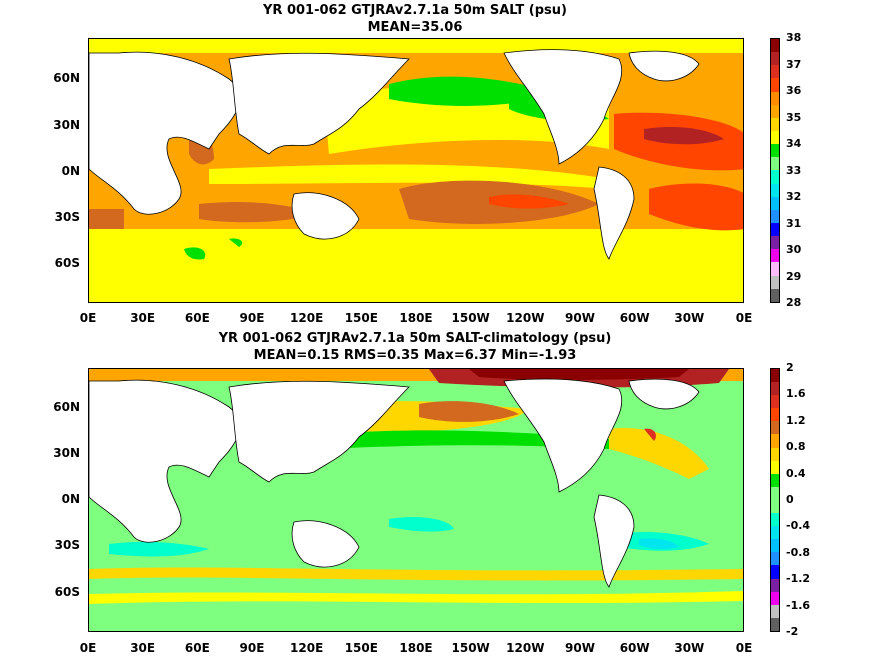 Image resolution: width=875 pixels, height=656 pixels. I want to click on colorbar-label: 33, so click(794, 170).